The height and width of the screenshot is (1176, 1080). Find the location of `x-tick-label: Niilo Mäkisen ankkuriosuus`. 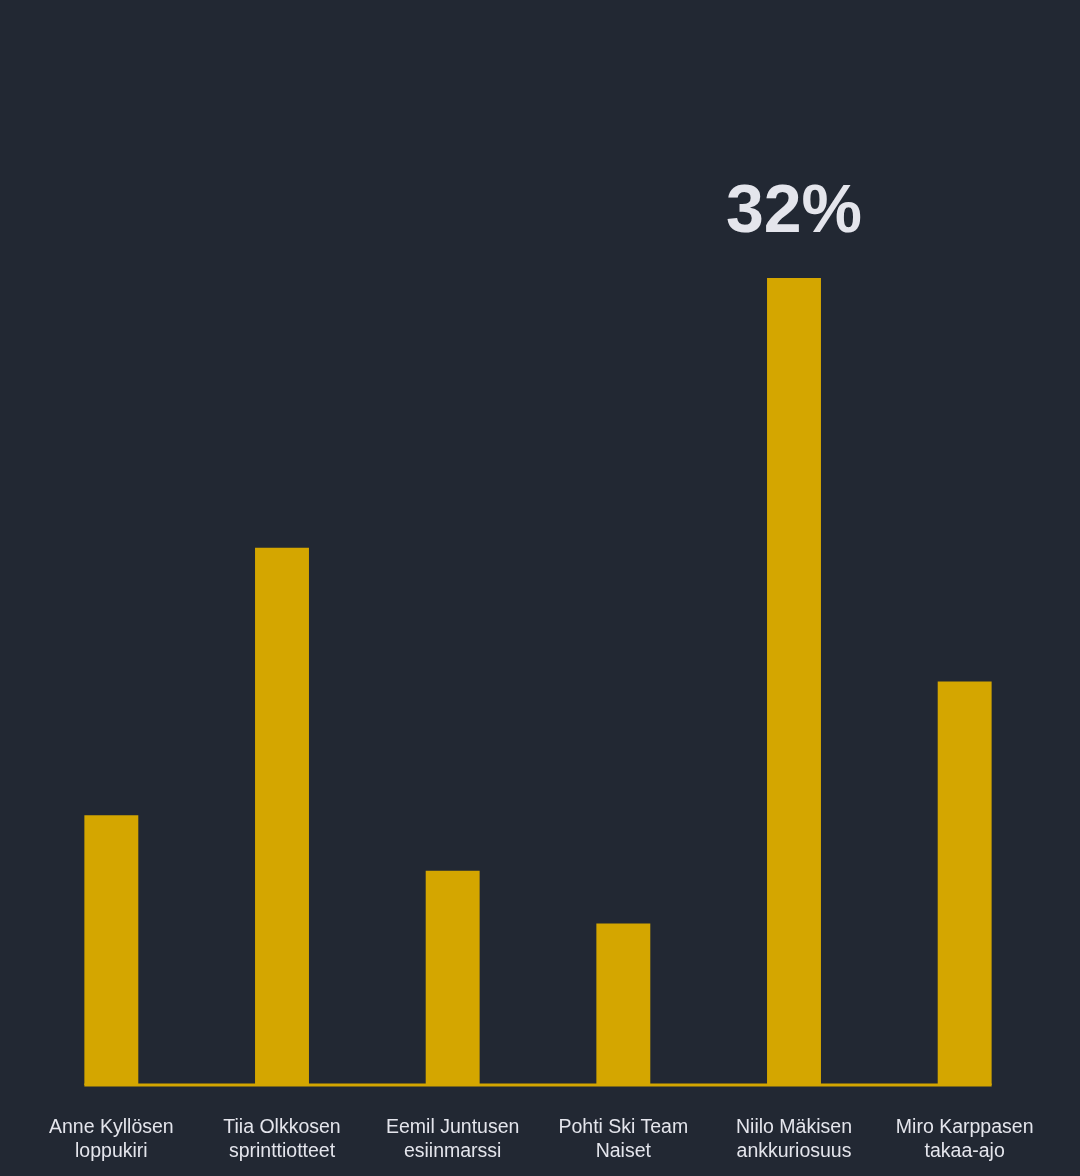

x-tick-label: Niilo Mäkisen ankkuriosuus is located at coordinates (794, 1137).